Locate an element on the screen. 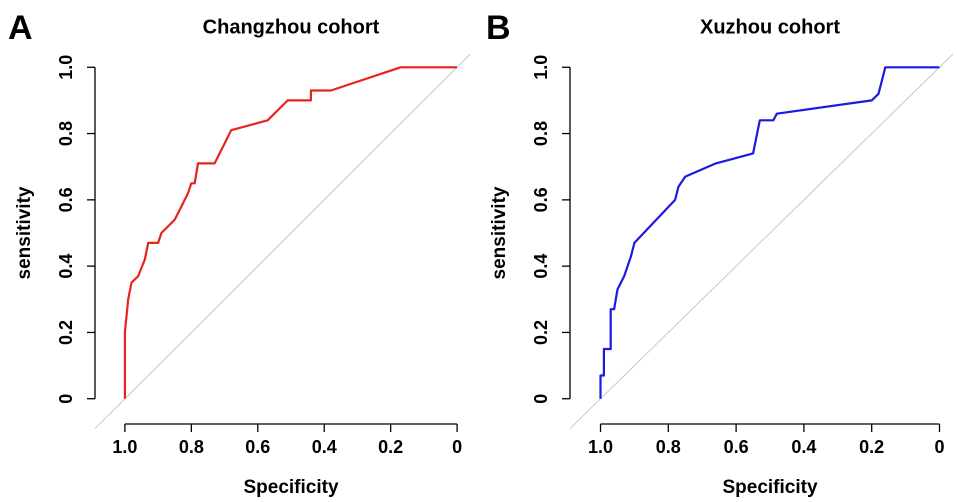  panel-label: B is located at coordinates (498, 28).